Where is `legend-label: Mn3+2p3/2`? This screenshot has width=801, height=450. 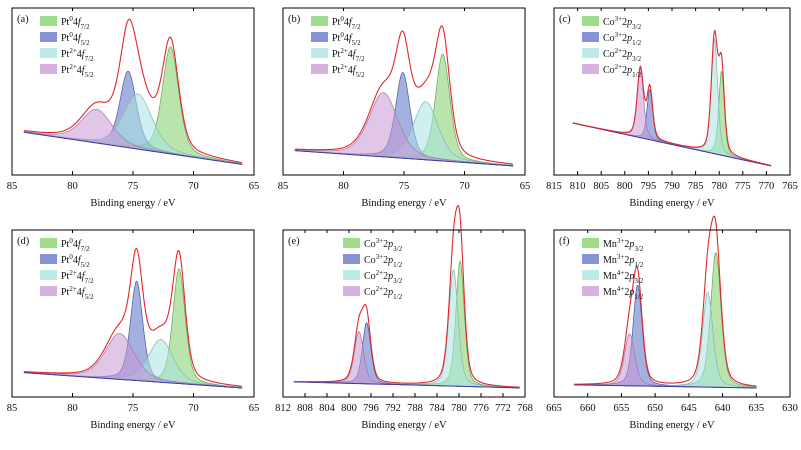 legend-label: Mn3+2p3/2 is located at coordinates (623, 245).